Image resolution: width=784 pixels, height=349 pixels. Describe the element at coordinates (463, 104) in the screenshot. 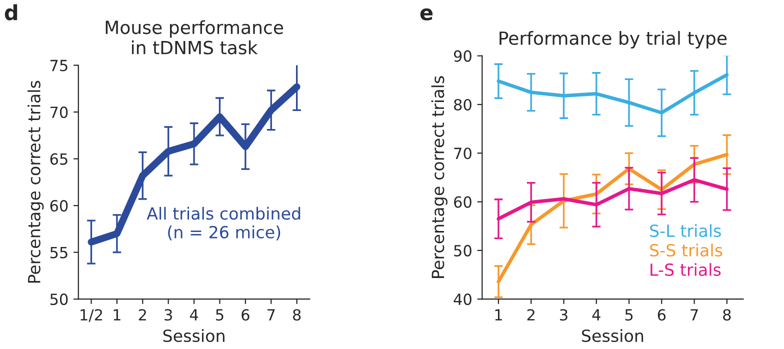

I see `y-tick-label: 80` at that location.